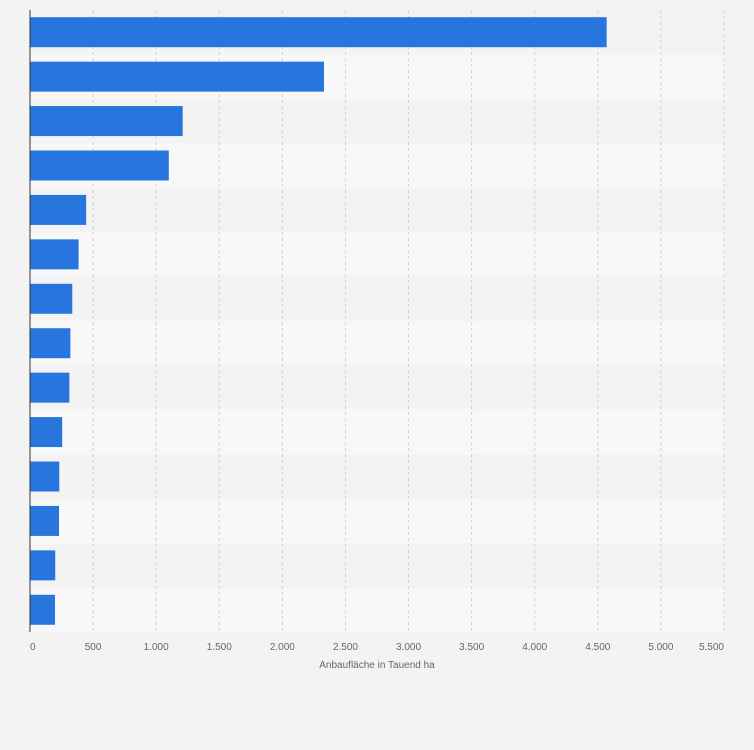 Image resolution: width=754 pixels, height=750 pixels. Describe the element at coordinates (377, 665) in the screenshot. I see `x-axis-title: Anbaufläche in Tauend ha` at that location.